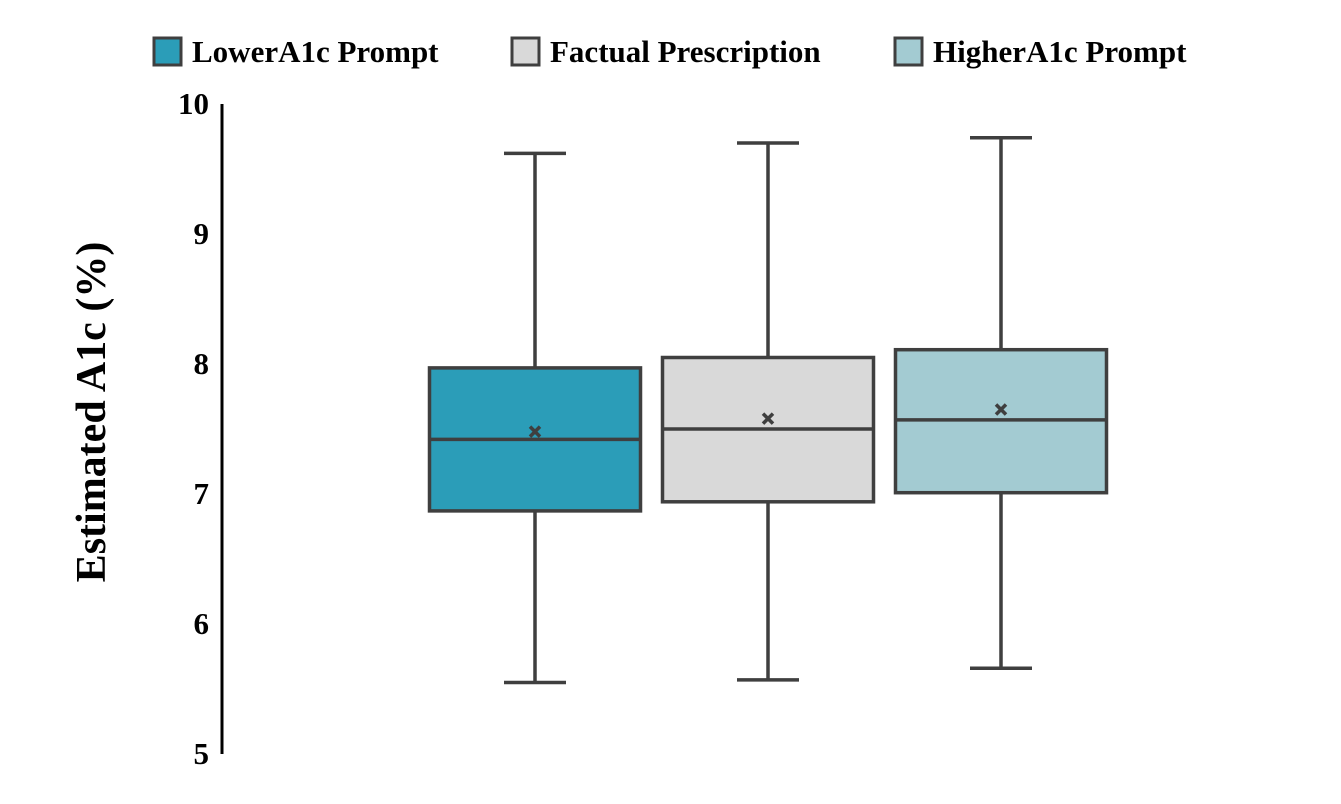 Image resolution: width=1341 pixels, height=804 pixels. What do you see at coordinates (202, 623) in the screenshot?
I see `y-tick-label: 6` at bounding box center [202, 623].